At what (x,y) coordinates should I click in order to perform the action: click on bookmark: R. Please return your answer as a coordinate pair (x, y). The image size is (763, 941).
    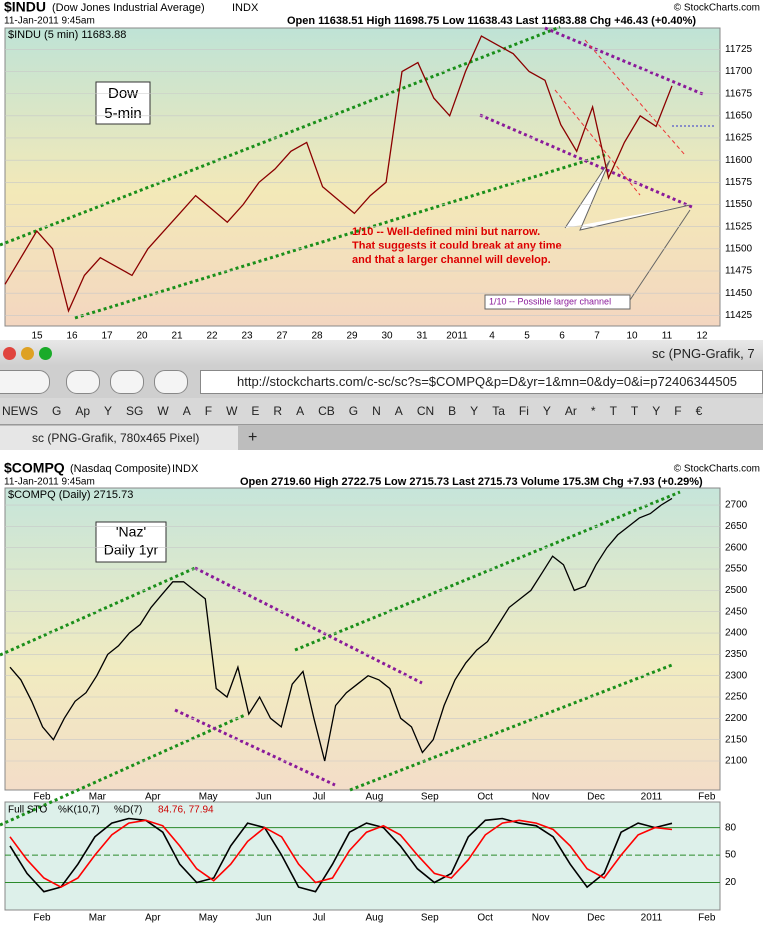
    Looking at the image, I should click on (278, 411).